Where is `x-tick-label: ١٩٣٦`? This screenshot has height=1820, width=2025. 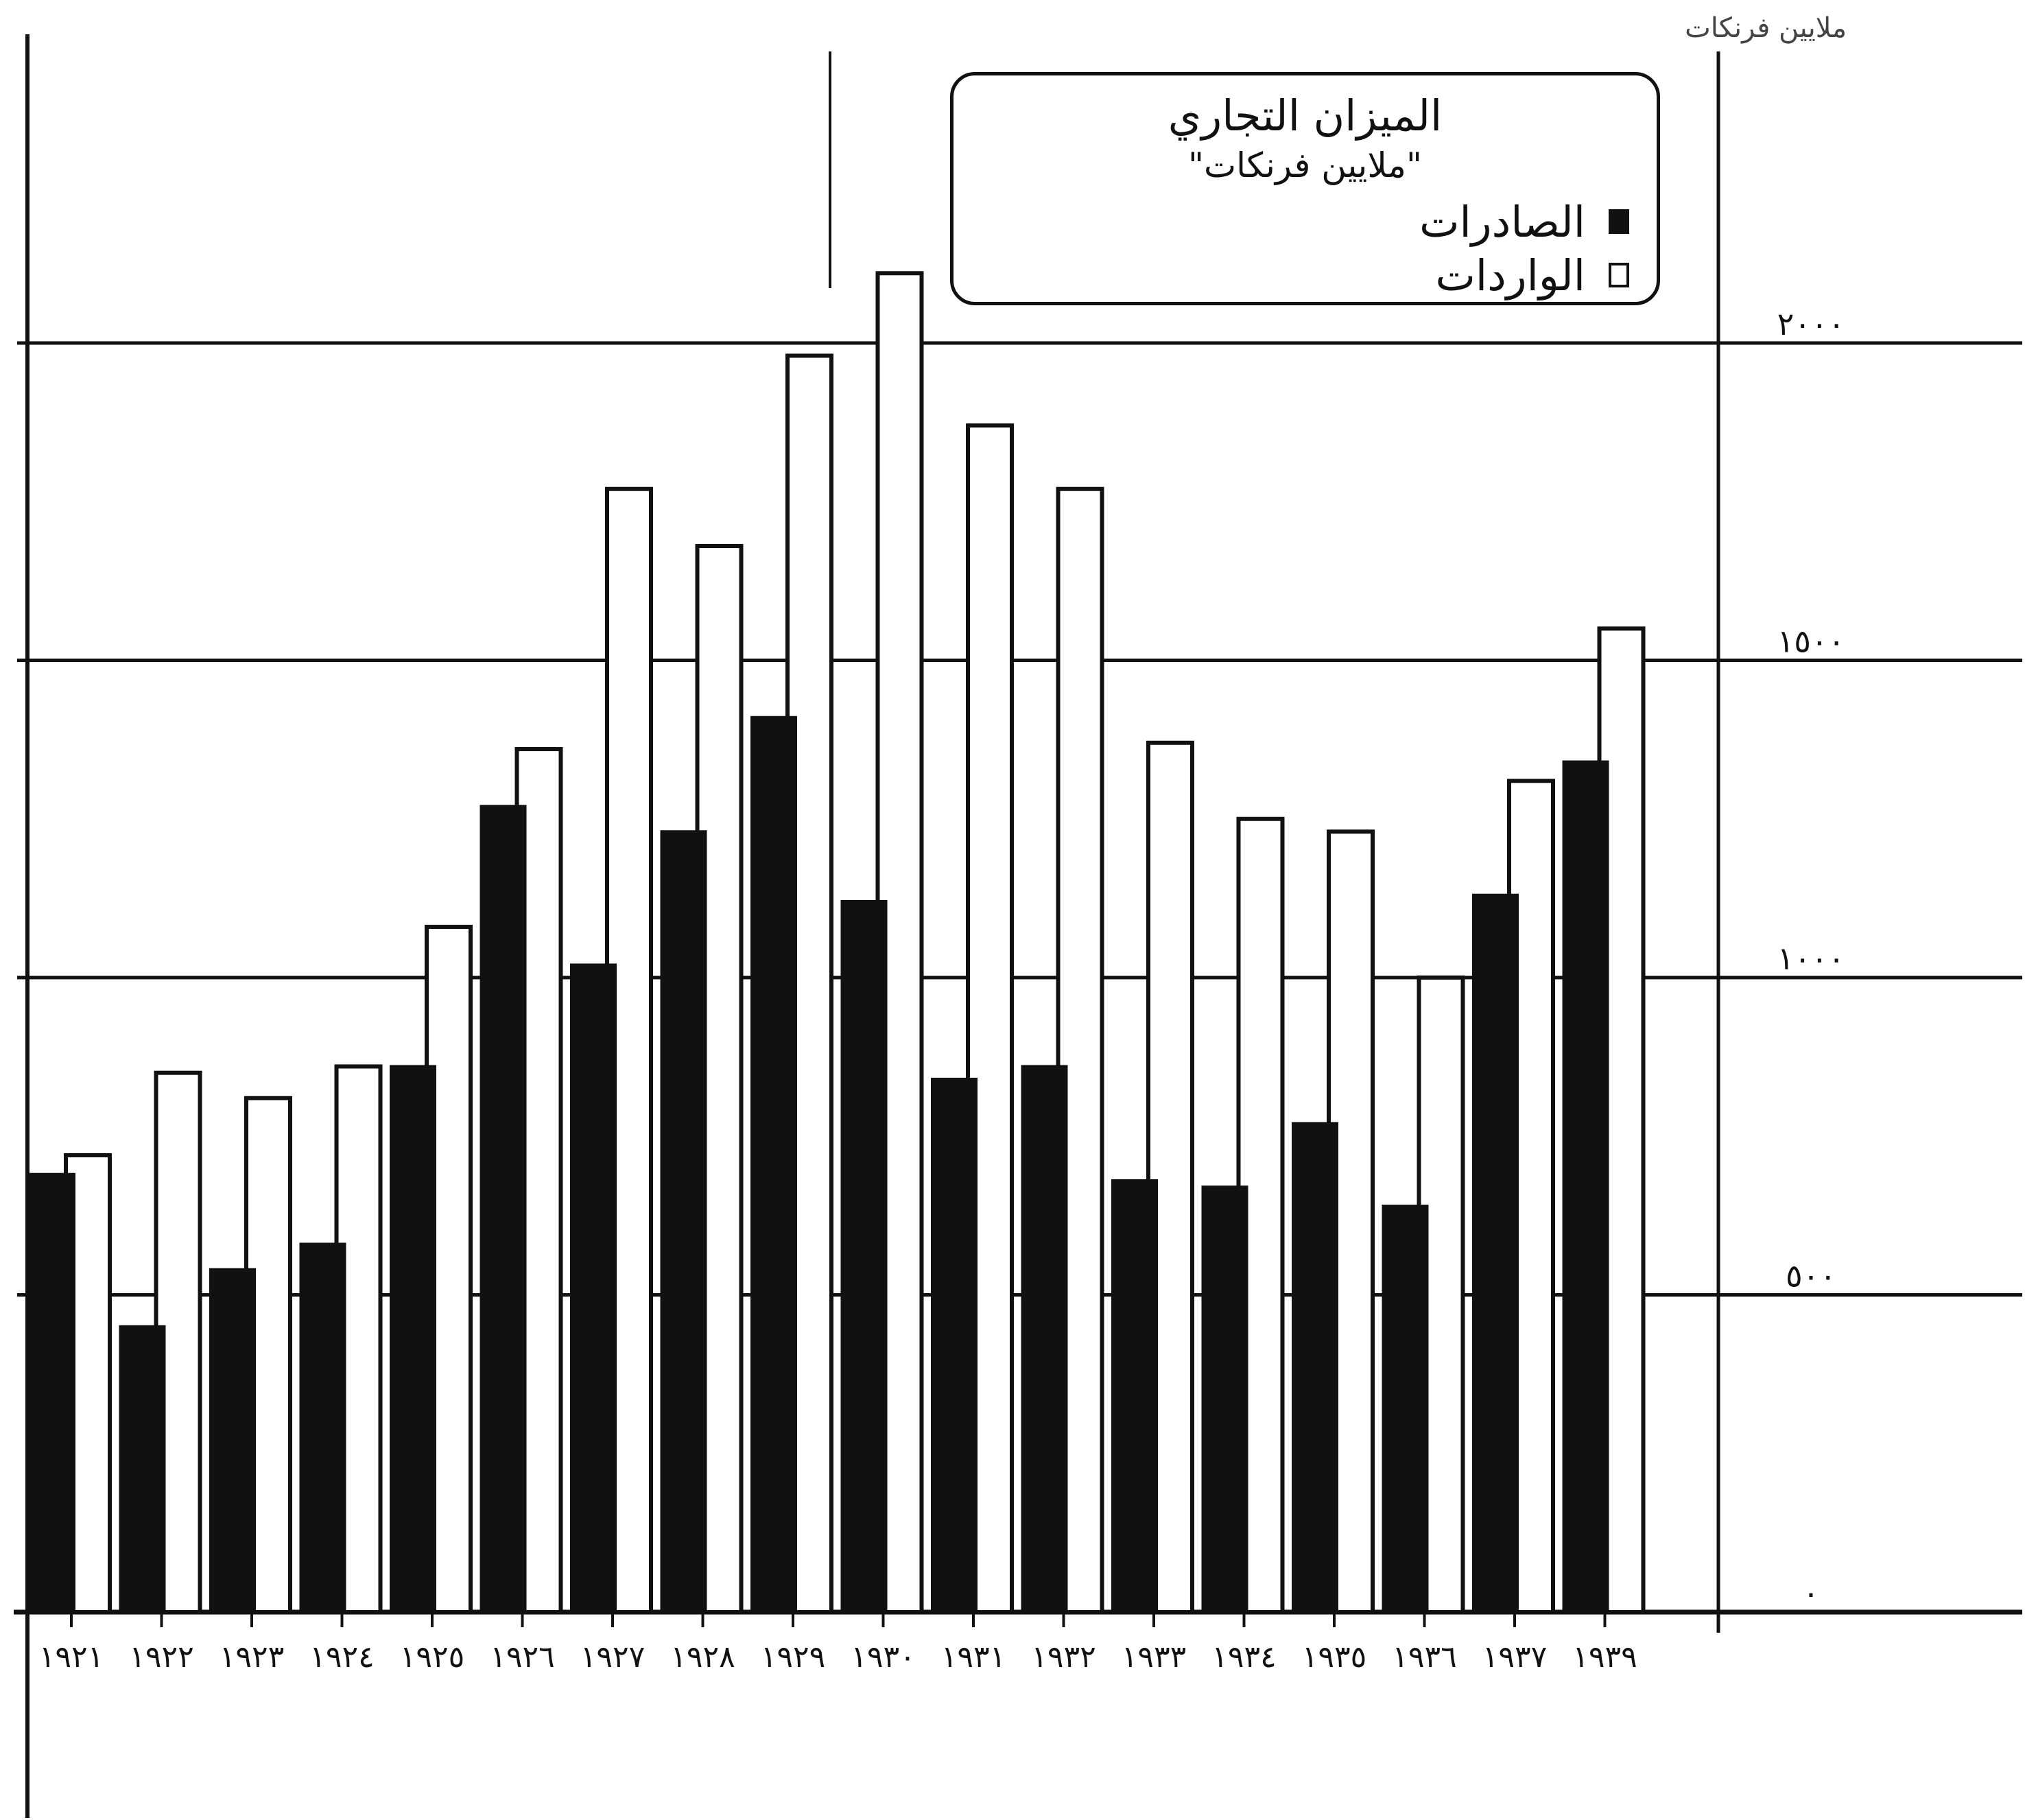
x-tick-label: ١٩٣٦ is located at coordinates (1425, 1657).